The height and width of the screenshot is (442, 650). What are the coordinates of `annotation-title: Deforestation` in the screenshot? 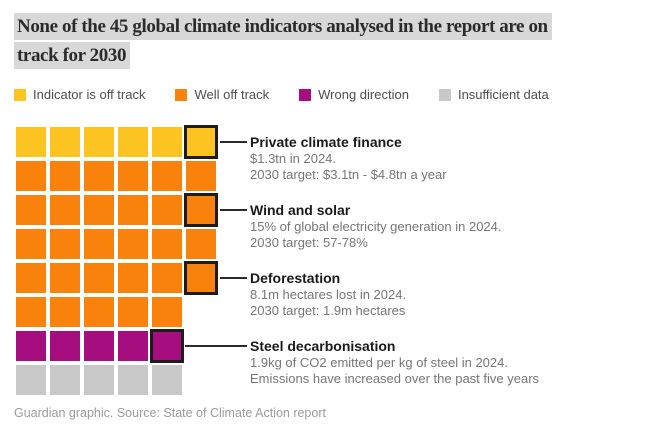 It's located at (295, 278).